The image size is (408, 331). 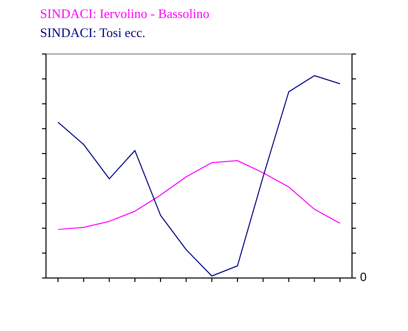 I want to click on text: SINDACI: Iervolino - Bassolino, so click(x=125, y=14).